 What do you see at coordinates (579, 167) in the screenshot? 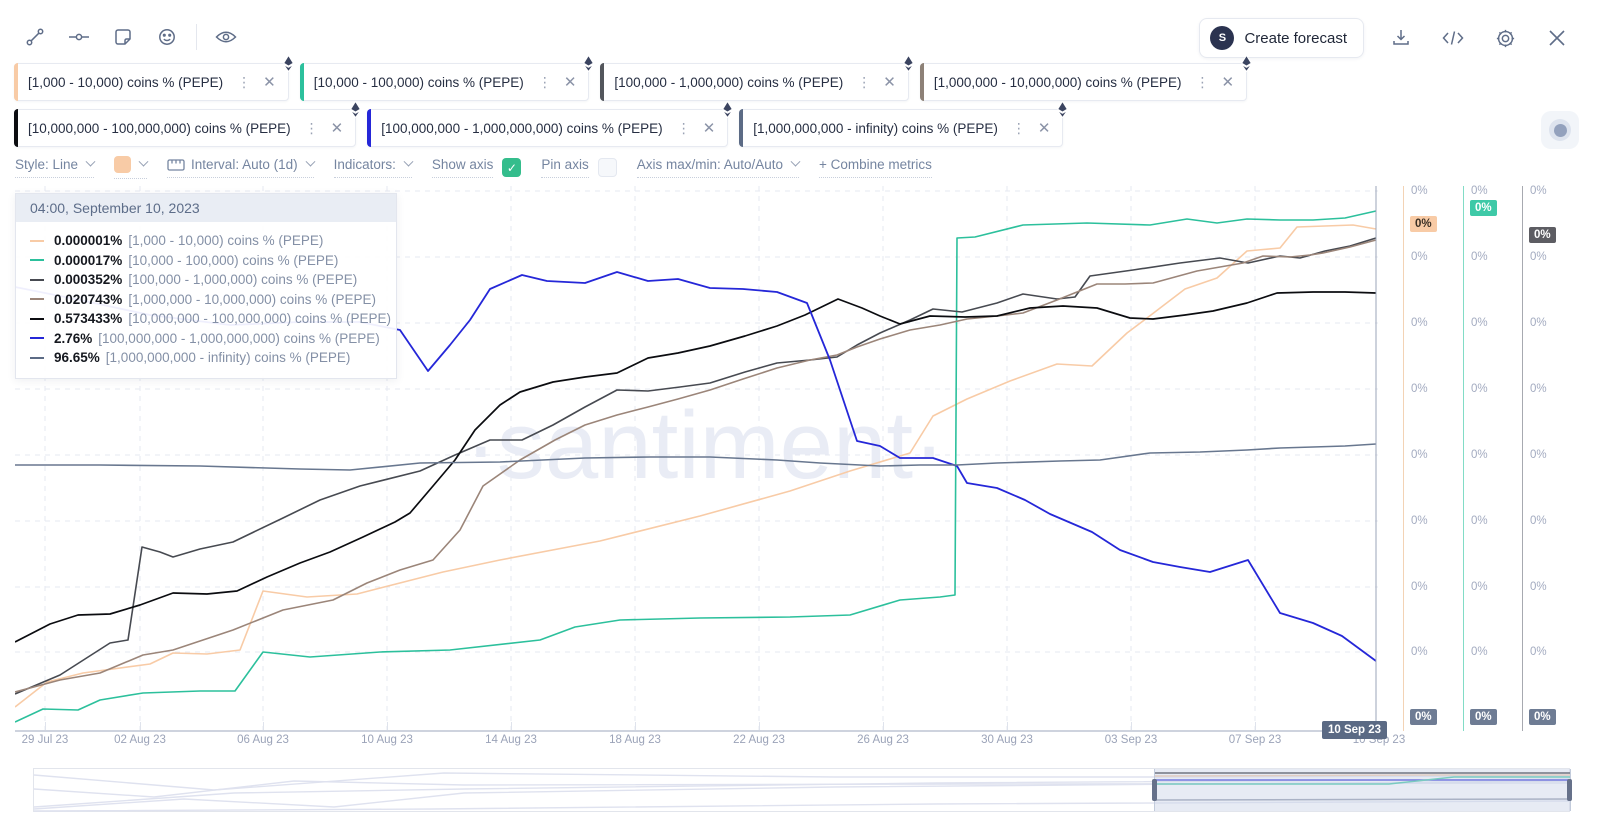
I see `pin-axis-control: Pin axis` at bounding box center [579, 167].